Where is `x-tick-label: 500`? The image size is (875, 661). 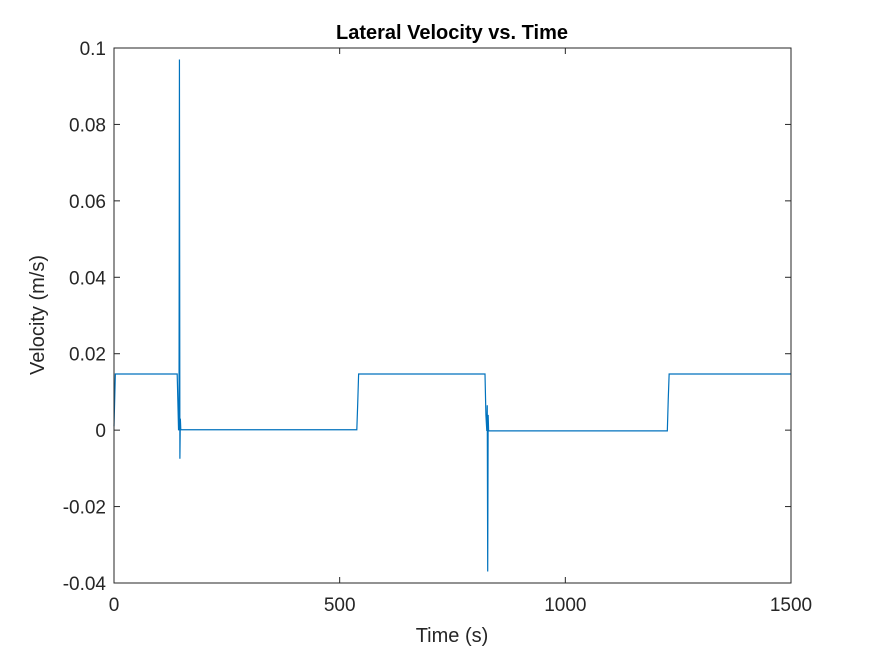
x-tick-label: 500 is located at coordinates (340, 605).